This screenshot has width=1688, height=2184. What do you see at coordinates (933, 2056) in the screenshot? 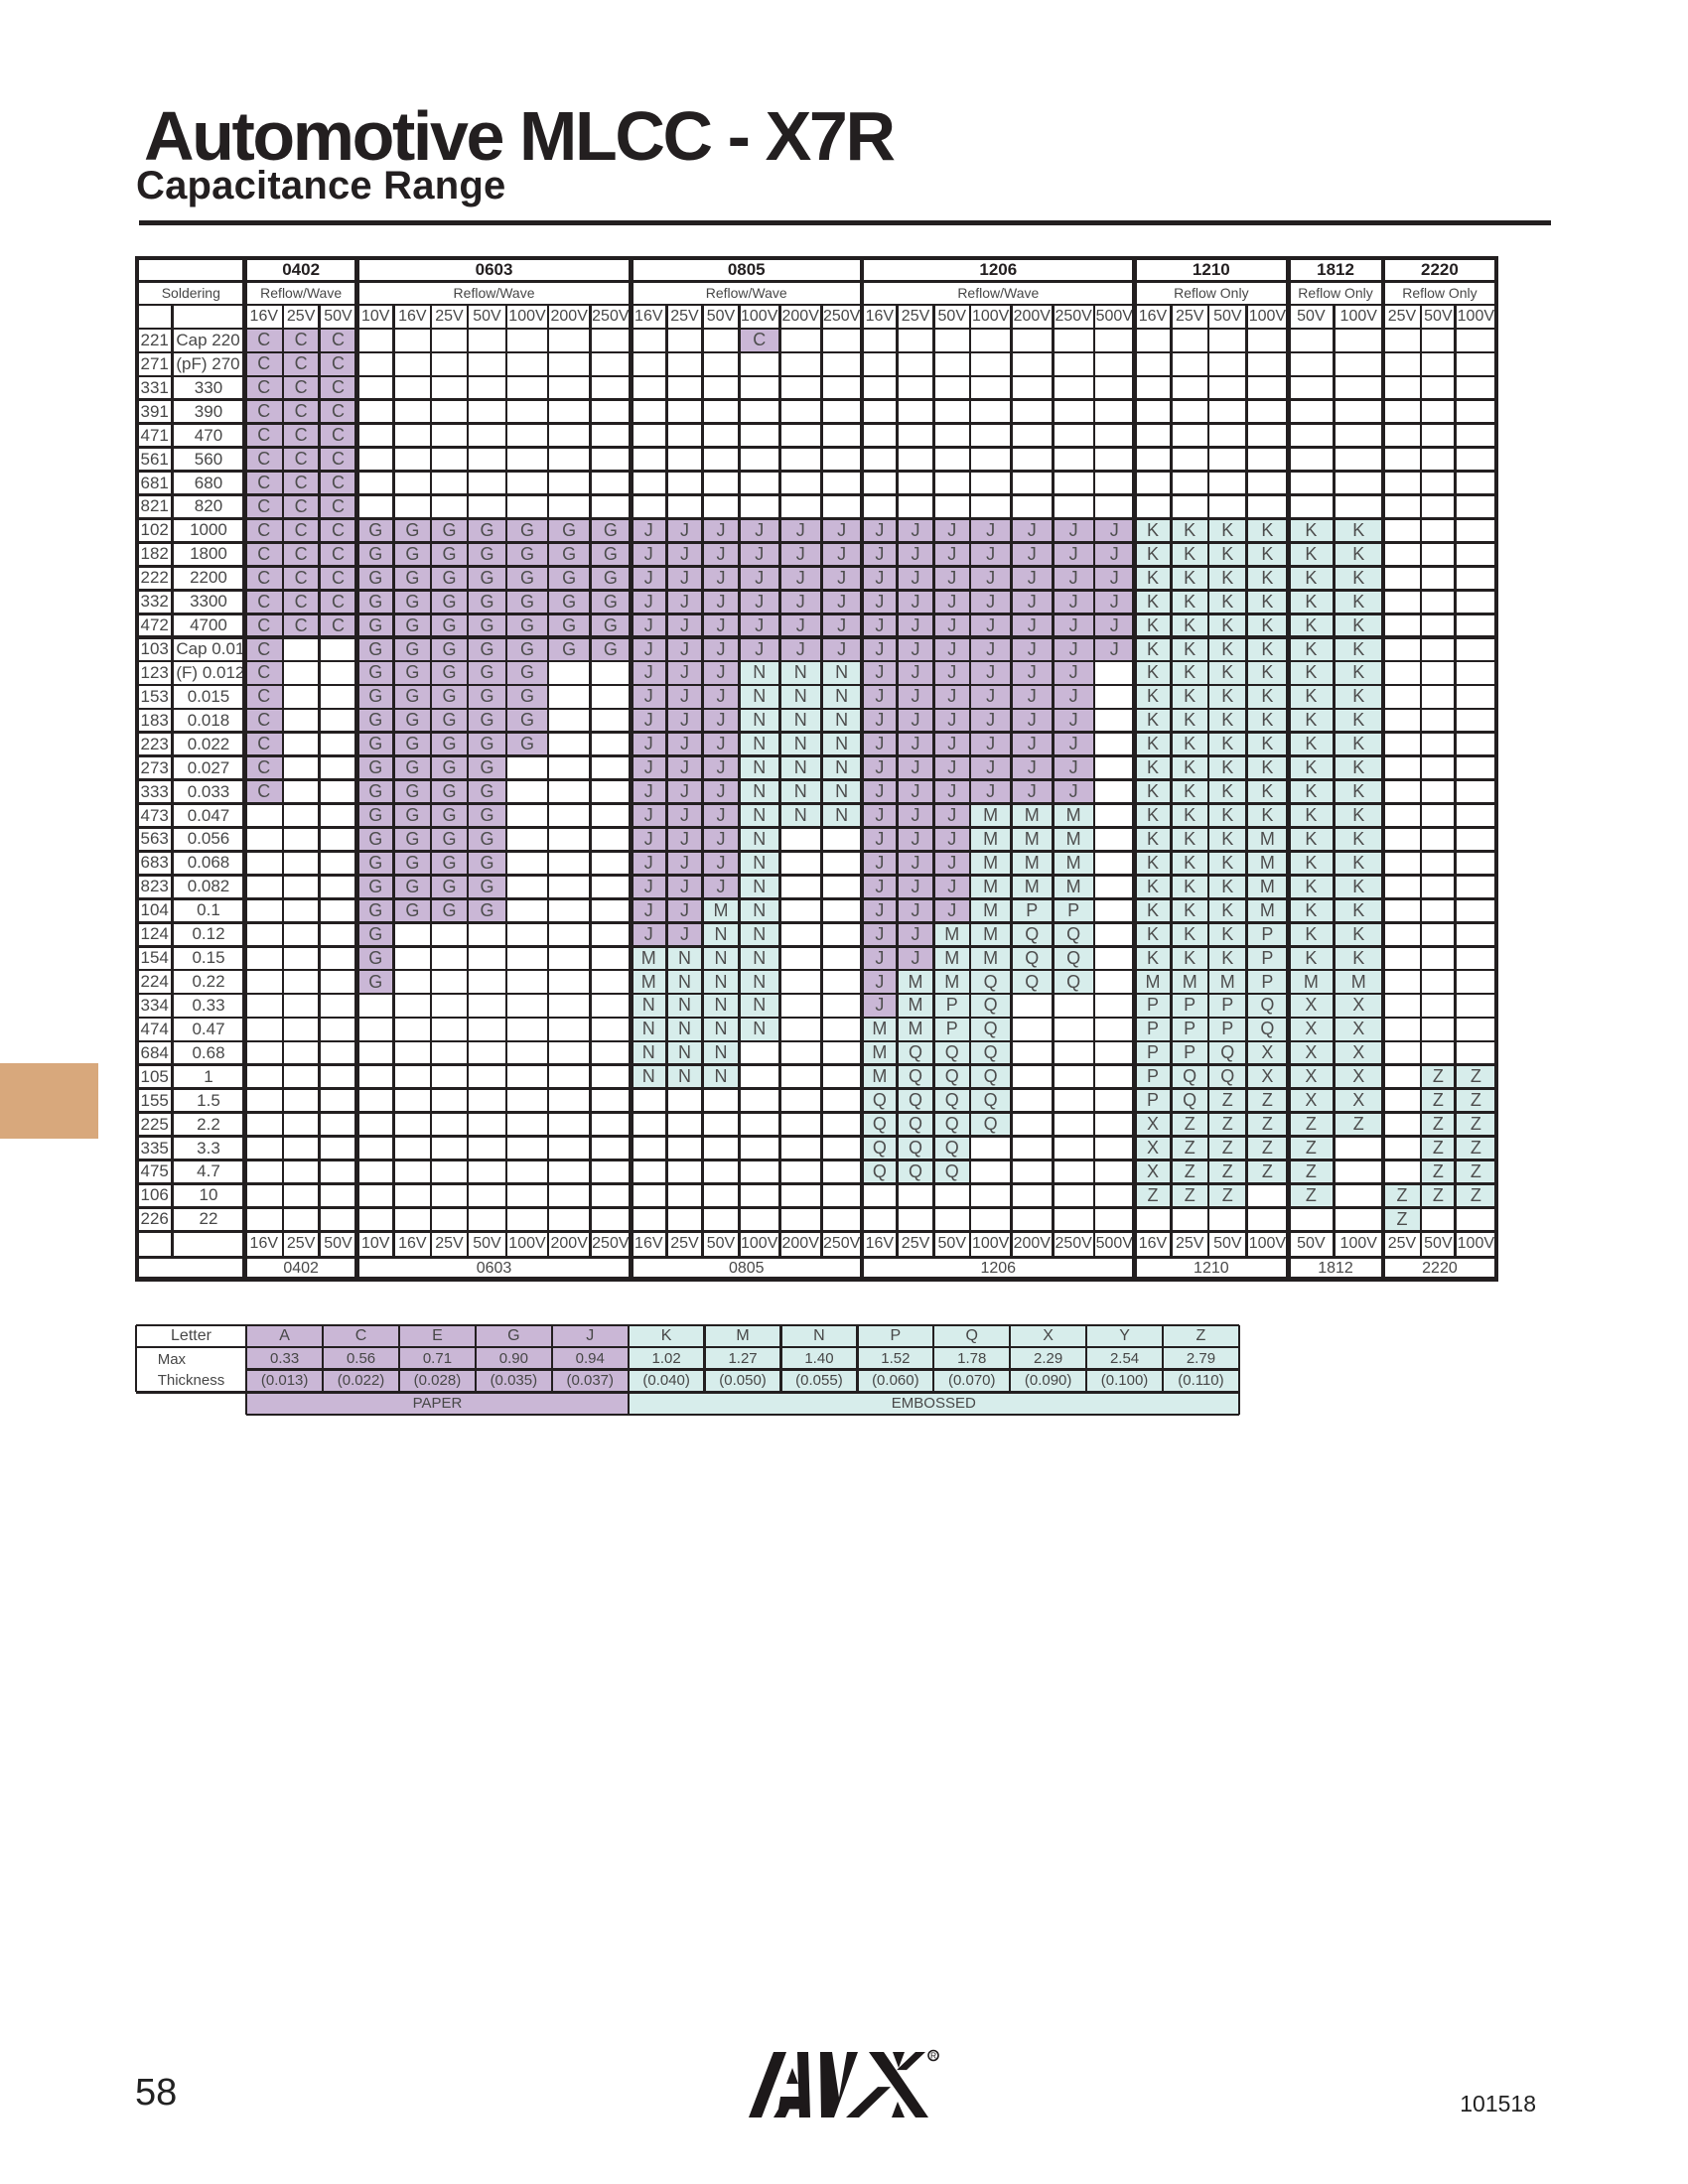
I see `svg-text: R` at bounding box center [933, 2056].